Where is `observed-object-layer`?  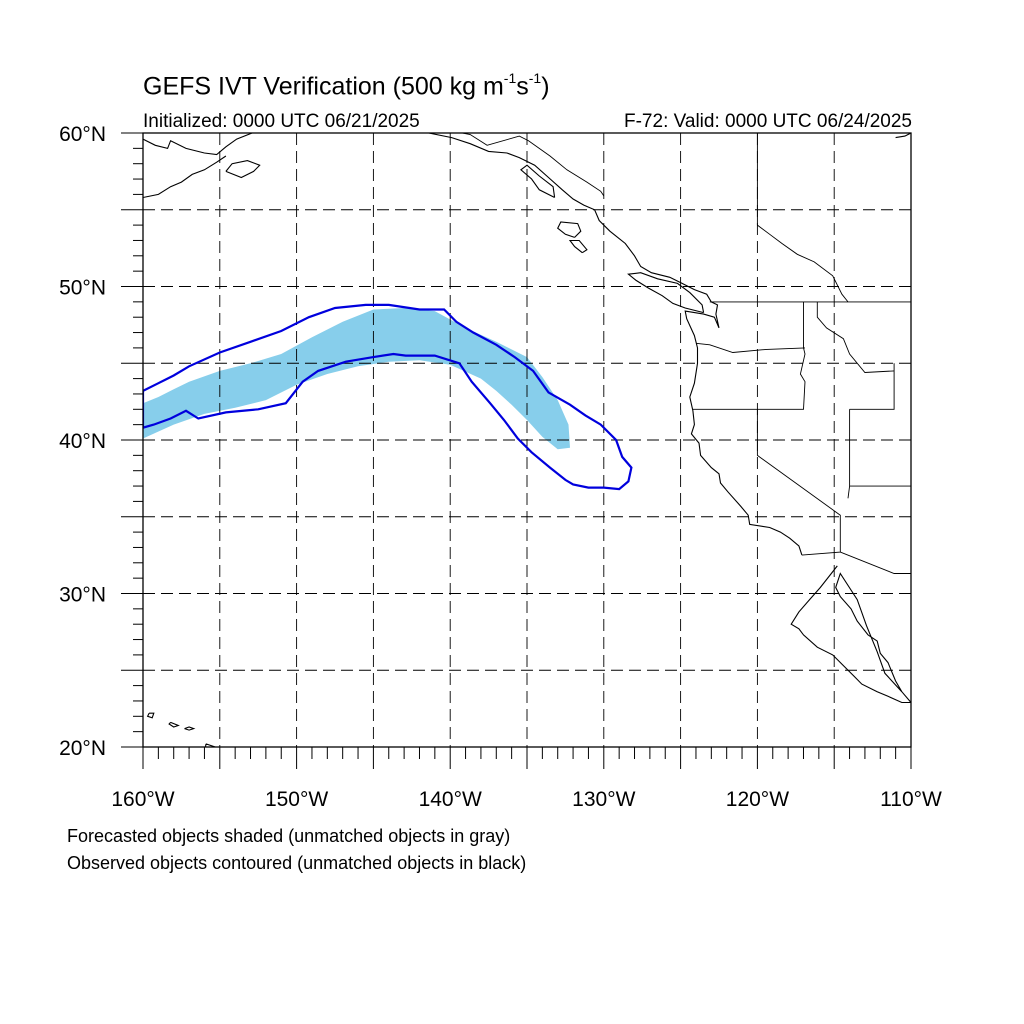
observed-object-layer is located at coordinates (388, 397).